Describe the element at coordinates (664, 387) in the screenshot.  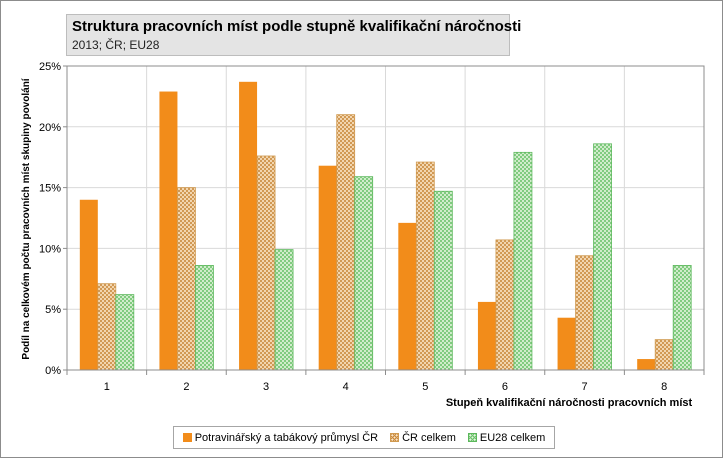
I see `x-tick-label: 8` at that location.